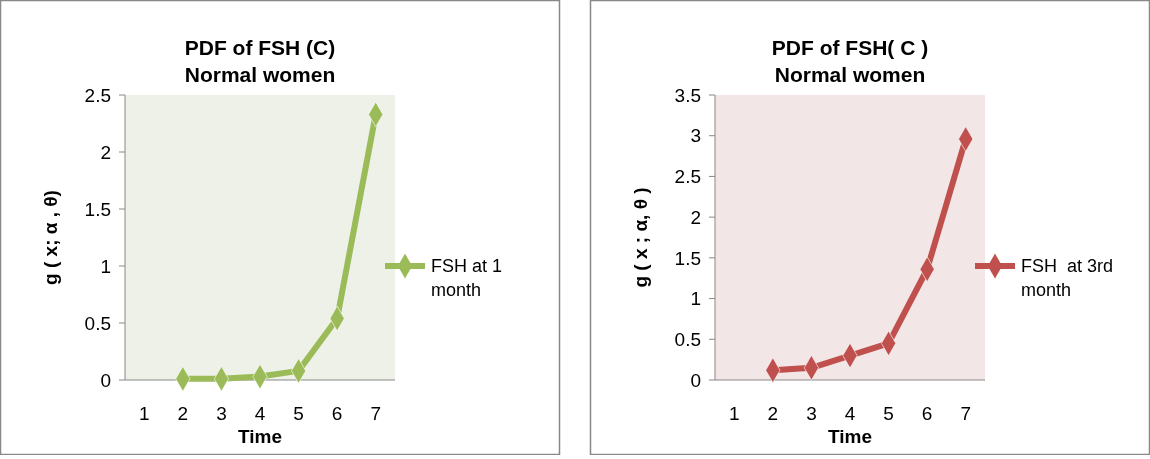 The height and width of the screenshot is (459, 1150). Describe the element at coordinates (1067, 278) in the screenshot. I see `legend-label: FSH at 3rd month` at that location.